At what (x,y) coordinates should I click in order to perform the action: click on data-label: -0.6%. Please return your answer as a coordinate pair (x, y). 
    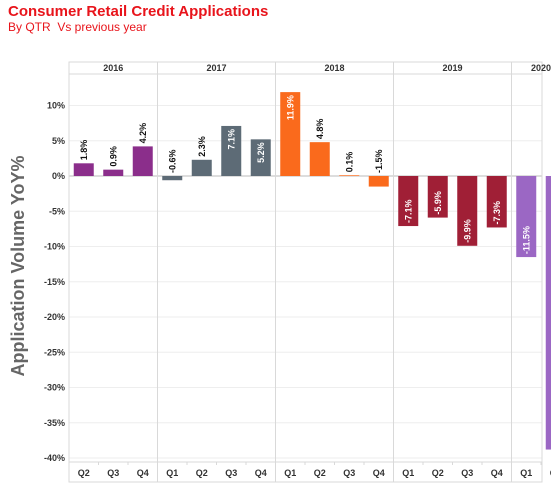
    Looking at the image, I should click on (172, 161).